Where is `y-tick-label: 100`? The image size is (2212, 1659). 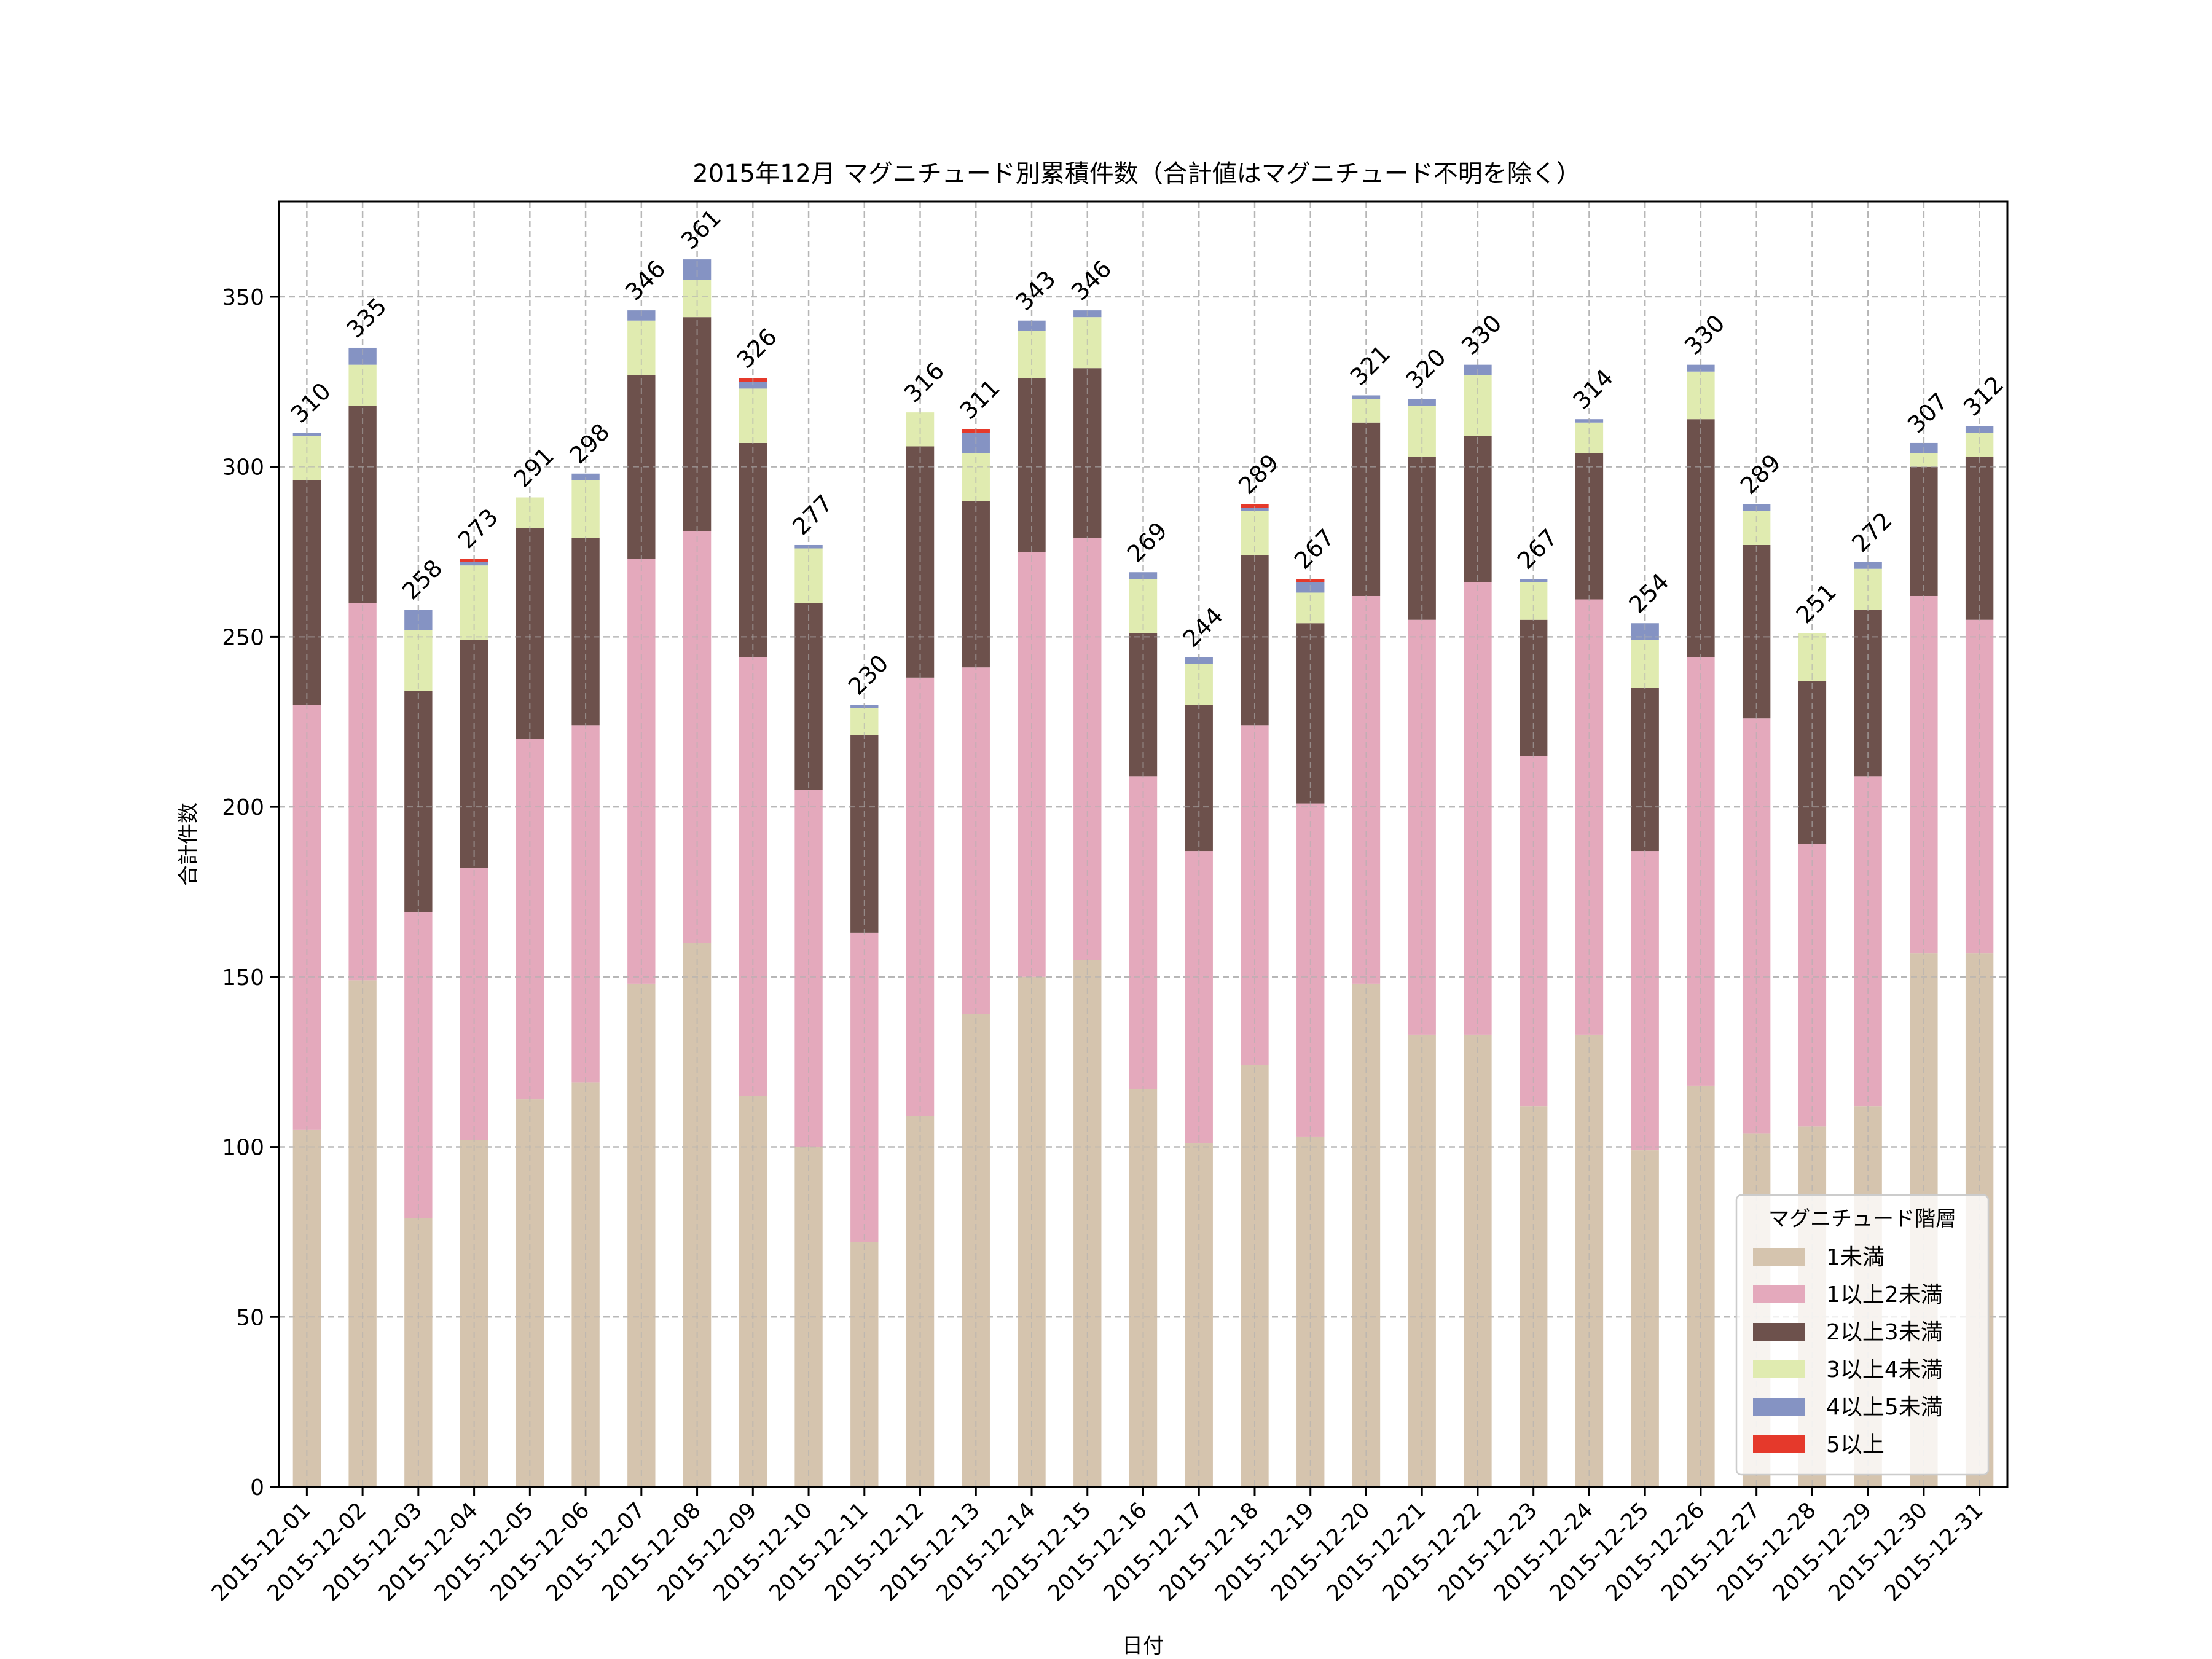
y-tick-label: 100 is located at coordinates (243, 1148).